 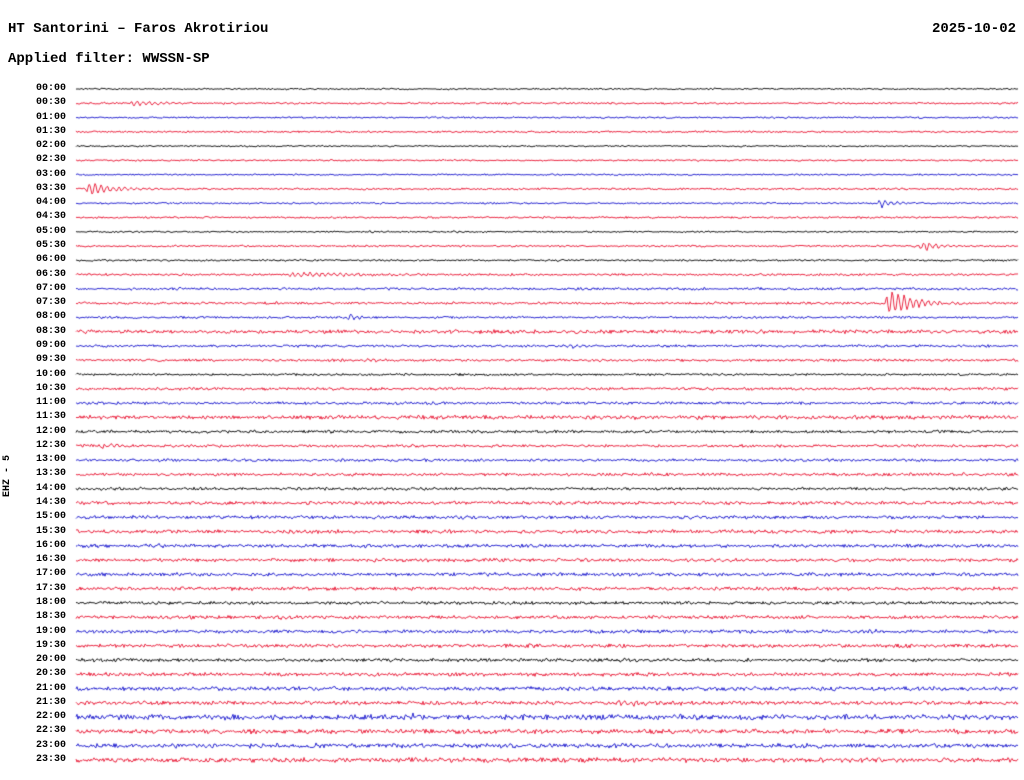 What do you see at coordinates (50, 617) in the screenshot?
I see `time-label: 18:30` at bounding box center [50, 617].